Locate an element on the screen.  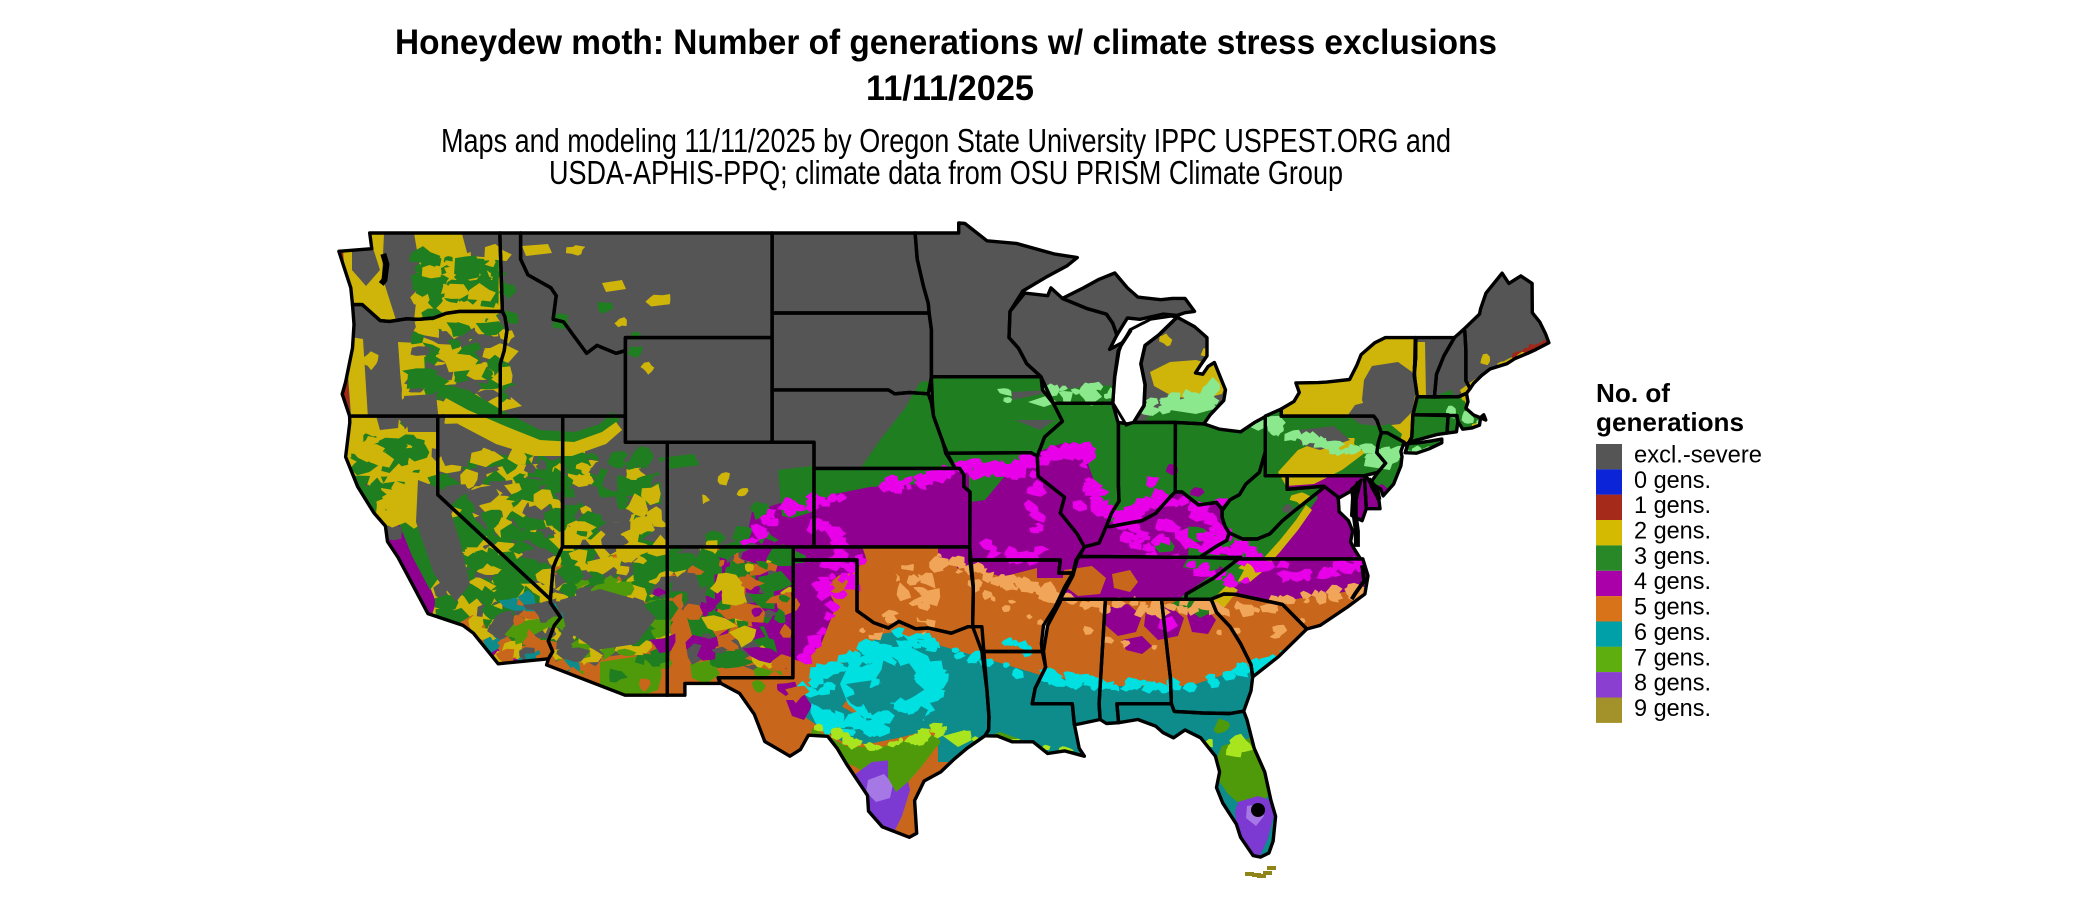
svg-text: 1 gens. is located at coordinates (1672, 505).